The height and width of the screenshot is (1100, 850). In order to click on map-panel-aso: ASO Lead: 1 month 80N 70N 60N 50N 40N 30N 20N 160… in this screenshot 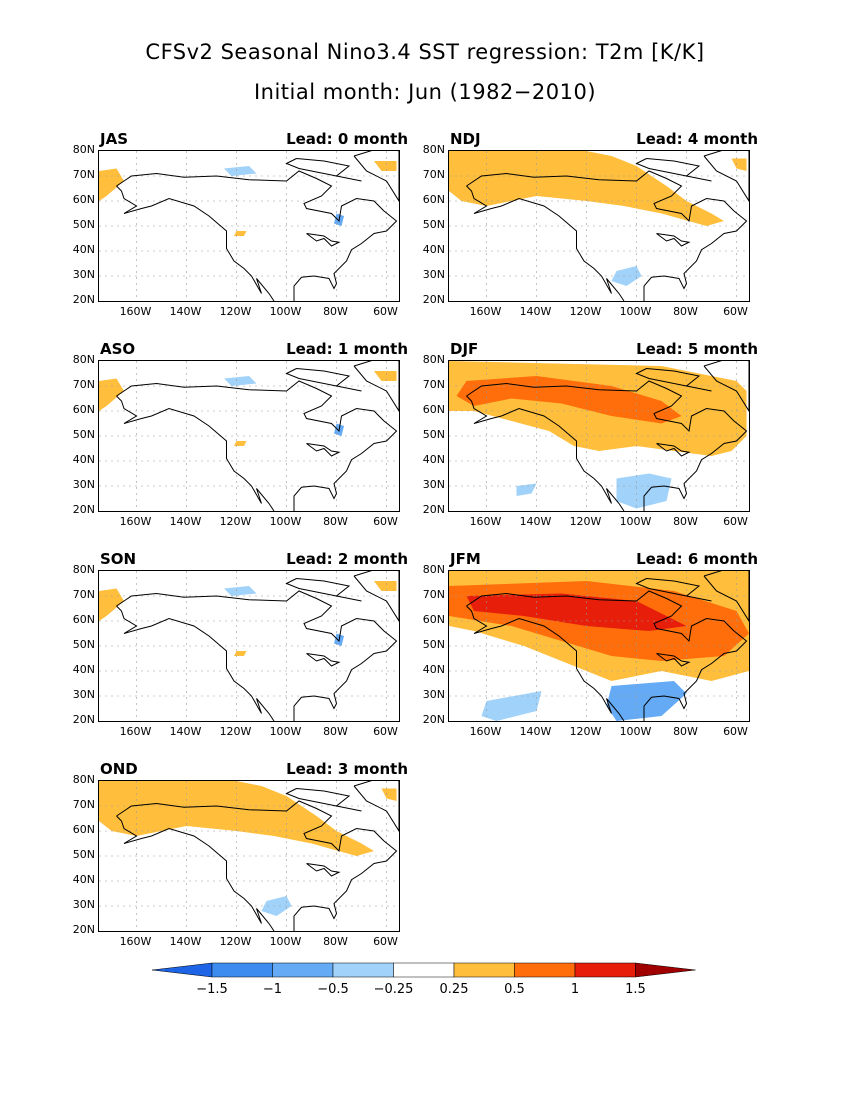, I will do `click(240, 435)`.